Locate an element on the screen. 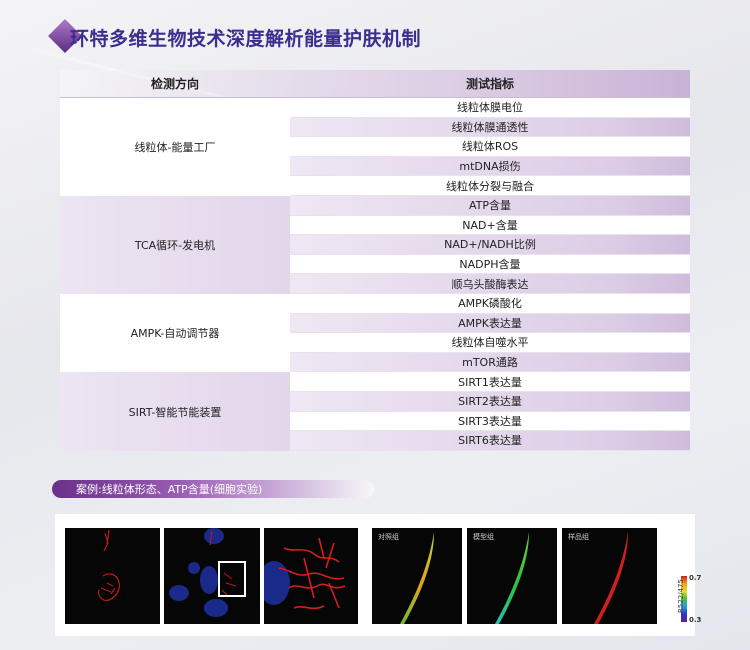 This screenshot has width=750, height=650. table-header: 检测方向 测试指标 is located at coordinates (375, 83).